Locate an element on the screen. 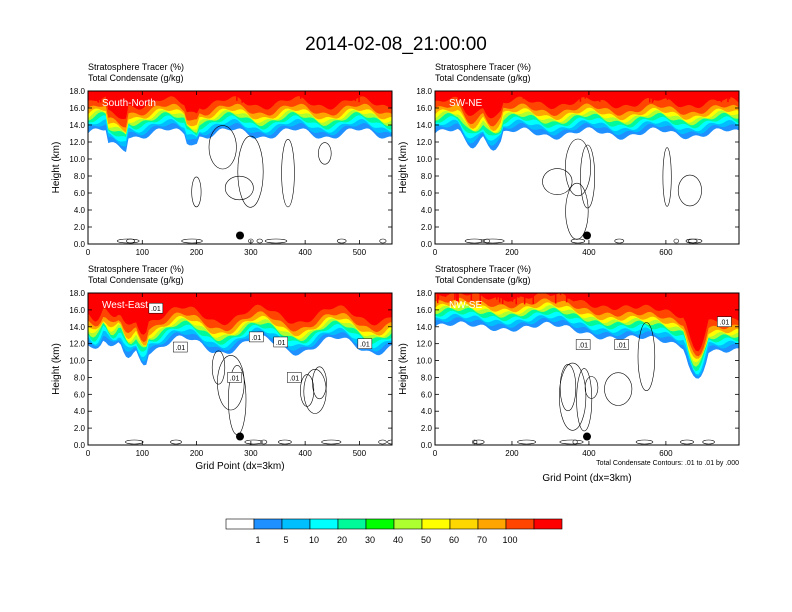 This screenshot has height=612, width=792. x-tick-label: 0 is located at coordinates (88, 252).